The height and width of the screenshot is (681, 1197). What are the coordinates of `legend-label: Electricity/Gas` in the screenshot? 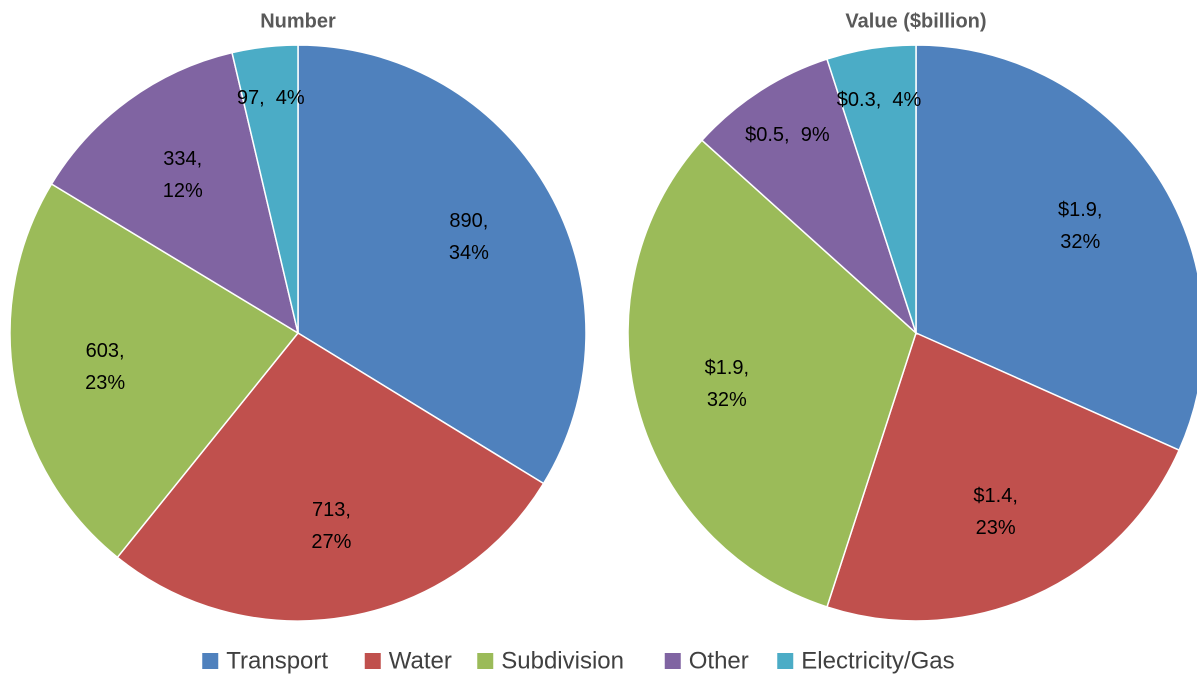 It's located at (877, 660).